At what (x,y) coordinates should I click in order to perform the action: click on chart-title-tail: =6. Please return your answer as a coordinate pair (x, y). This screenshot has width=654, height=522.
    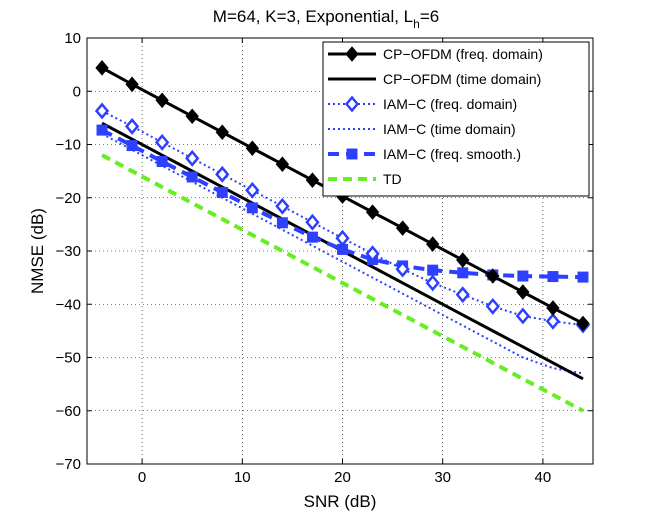
    Looking at the image, I should click on (429, 16).